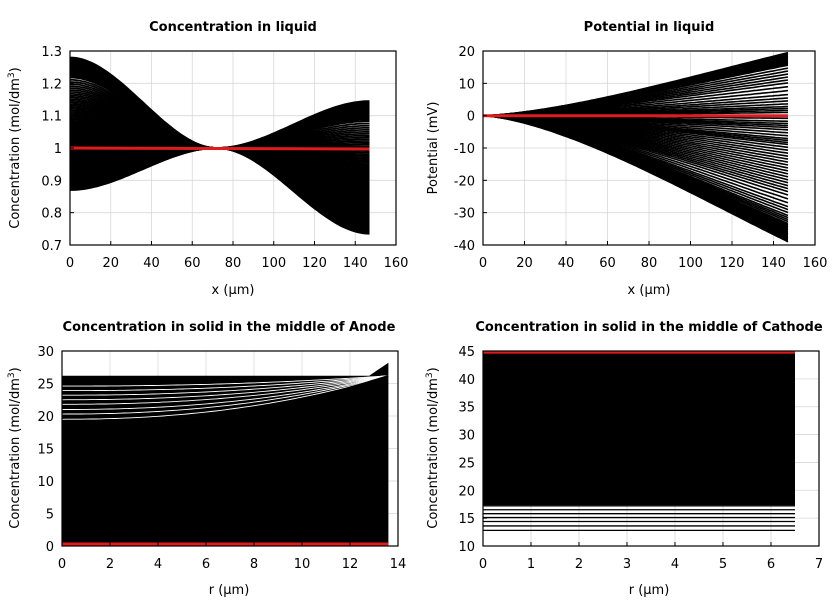  I want to click on x-axis-label: r (µm), so click(229, 590).